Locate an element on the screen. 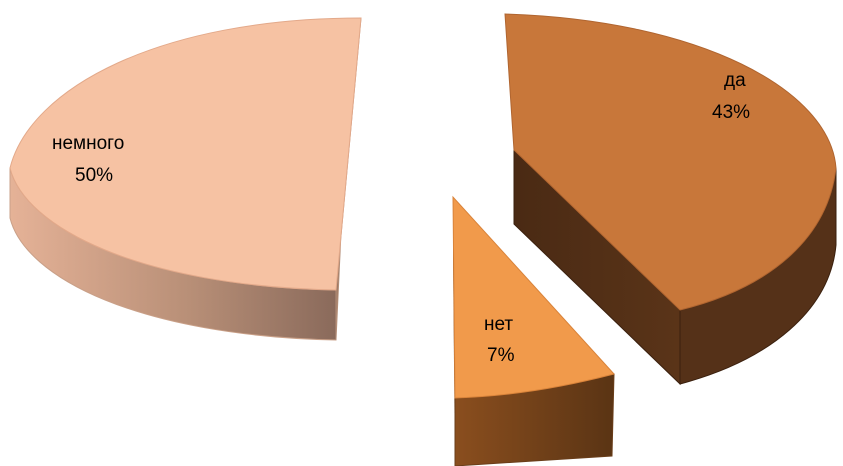 The width and height of the screenshot is (843, 466). label-category-net: нет is located at coordinates (498, 324).